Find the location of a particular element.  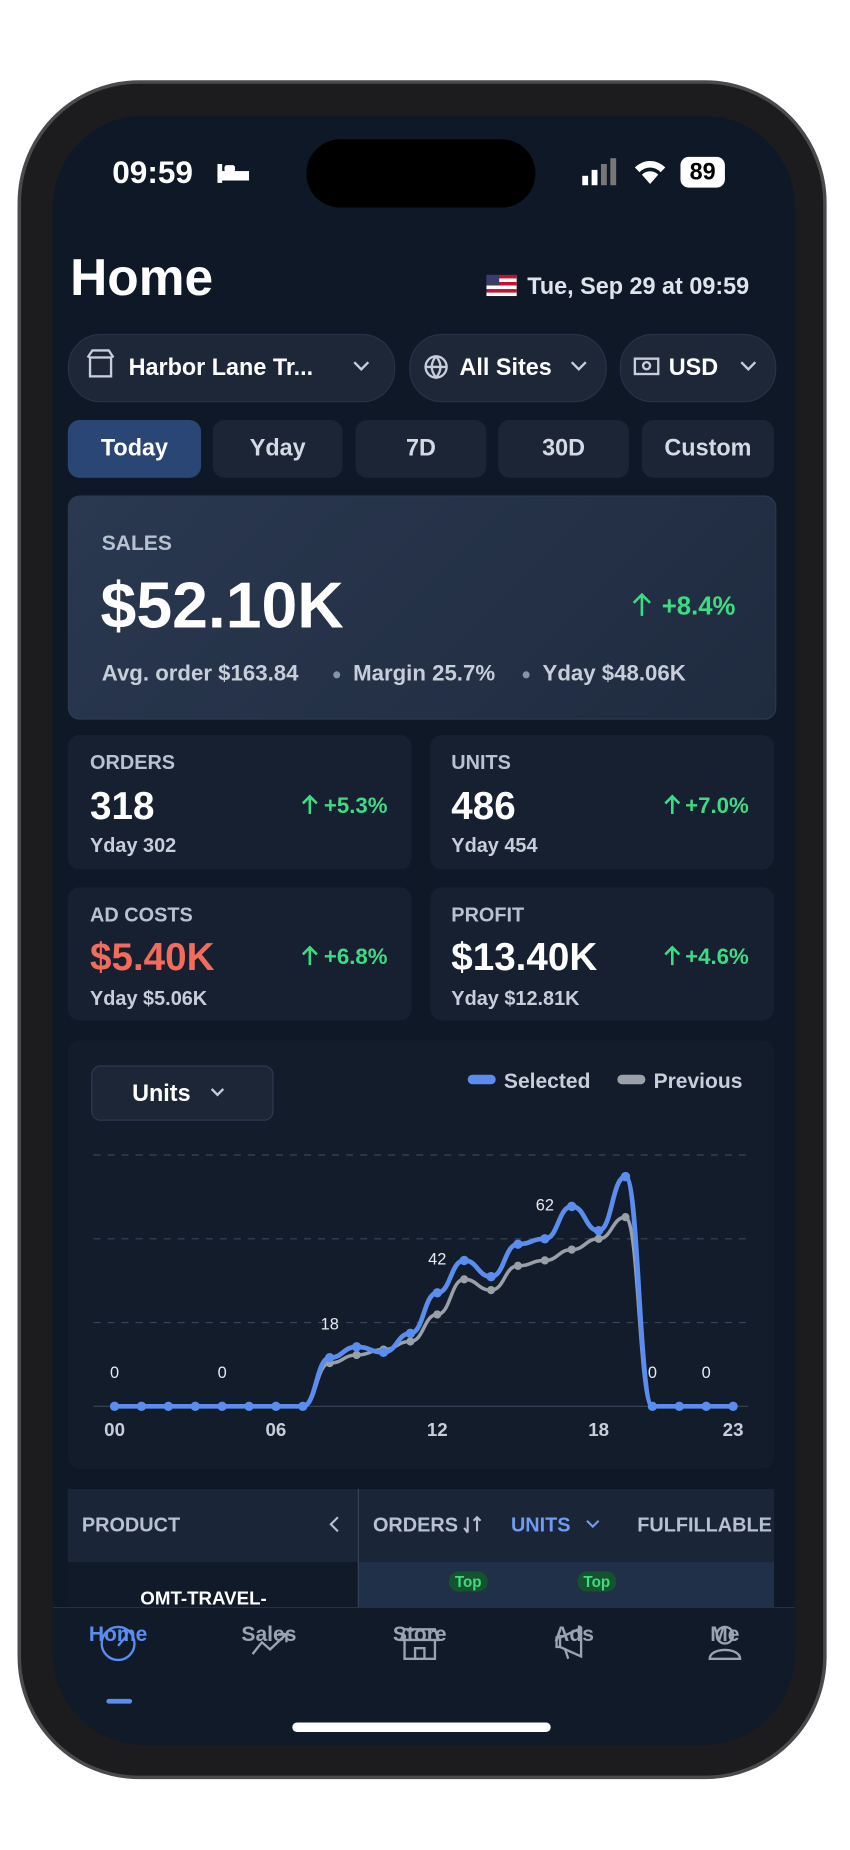

x-tick-label: 18 is located at coordinates (598, 1429).